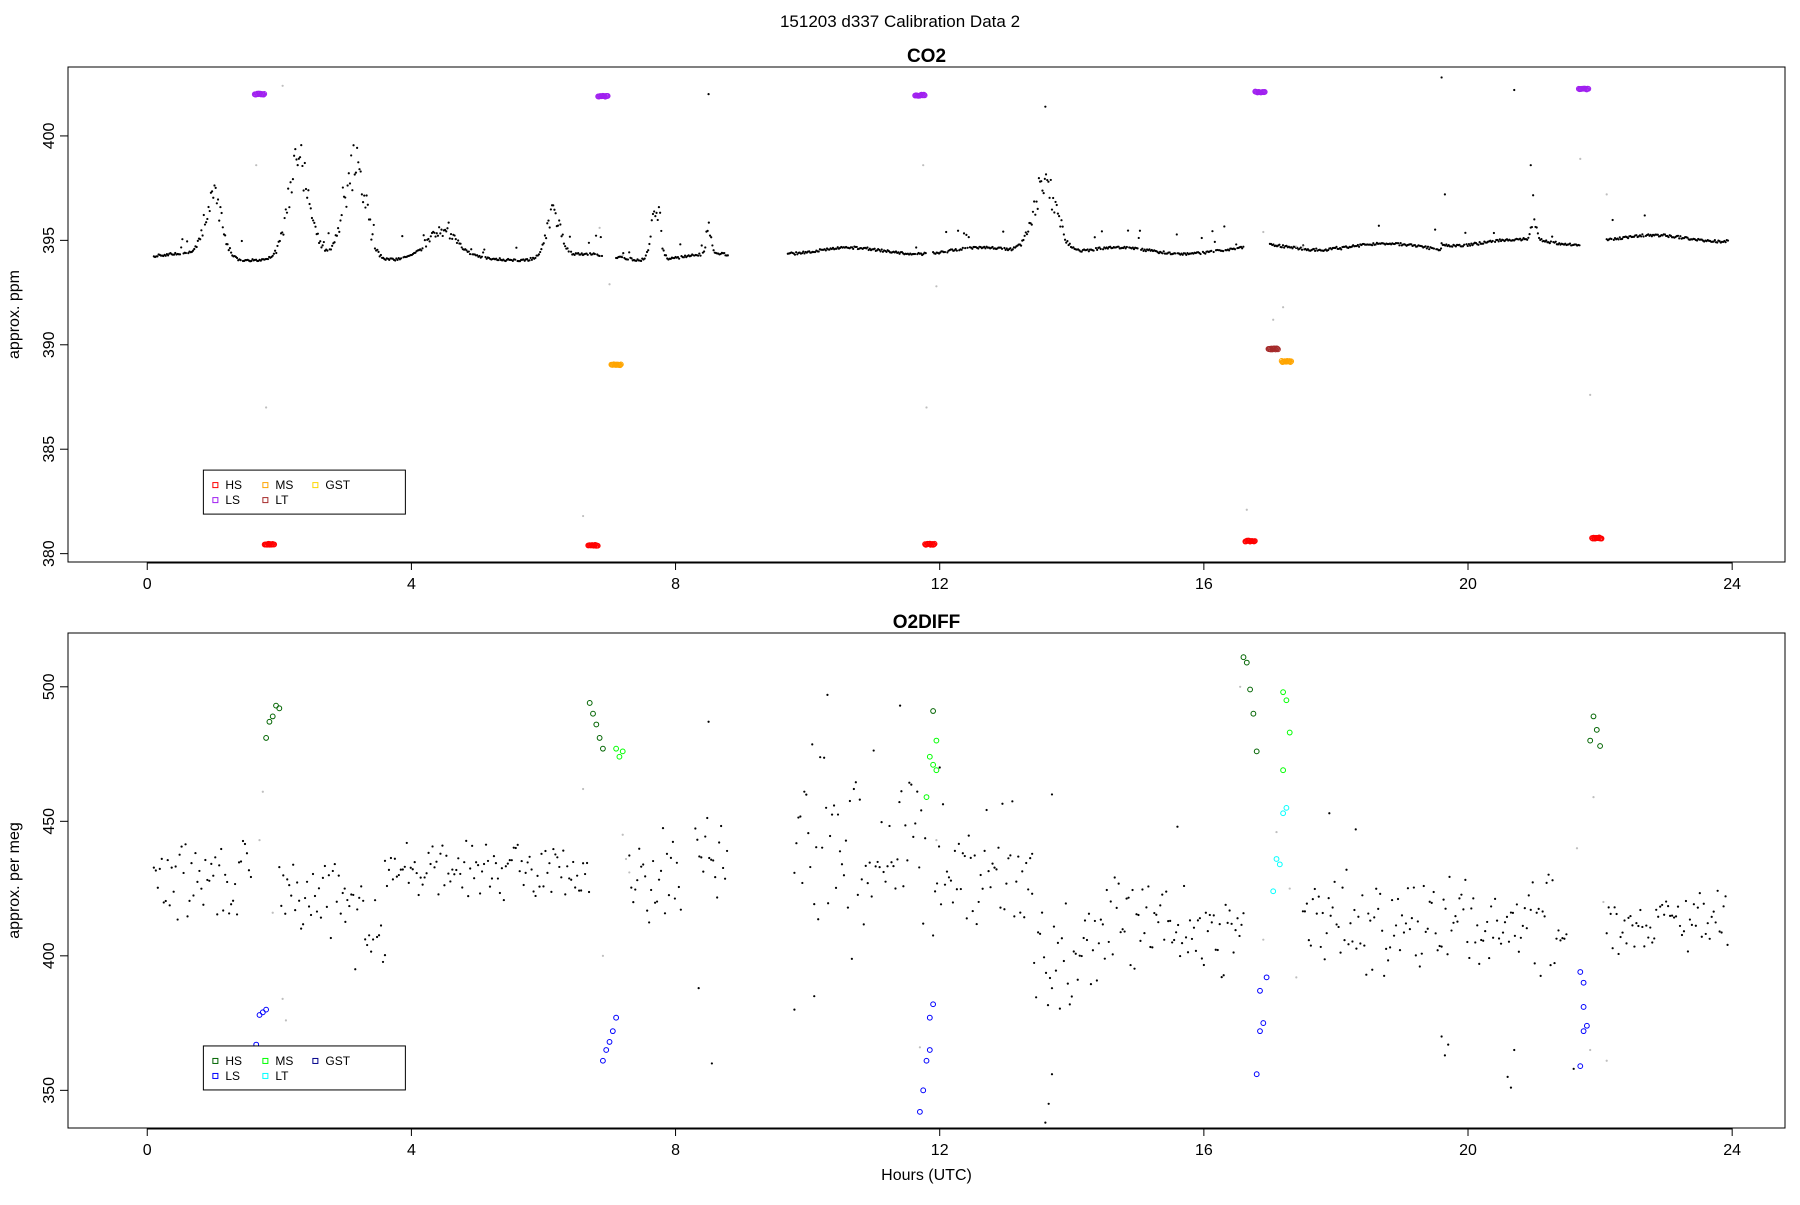  What do you see at coordinates (1204, 1150) in the screenshot?
I see `x-tick-label: 16` at bounding box center [1204, 1150].